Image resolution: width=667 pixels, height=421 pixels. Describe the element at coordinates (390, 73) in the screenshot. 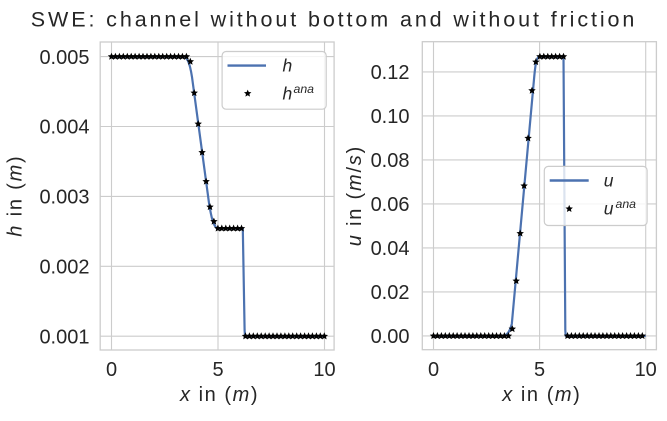

I see `svg-text: 0.12` at that location.